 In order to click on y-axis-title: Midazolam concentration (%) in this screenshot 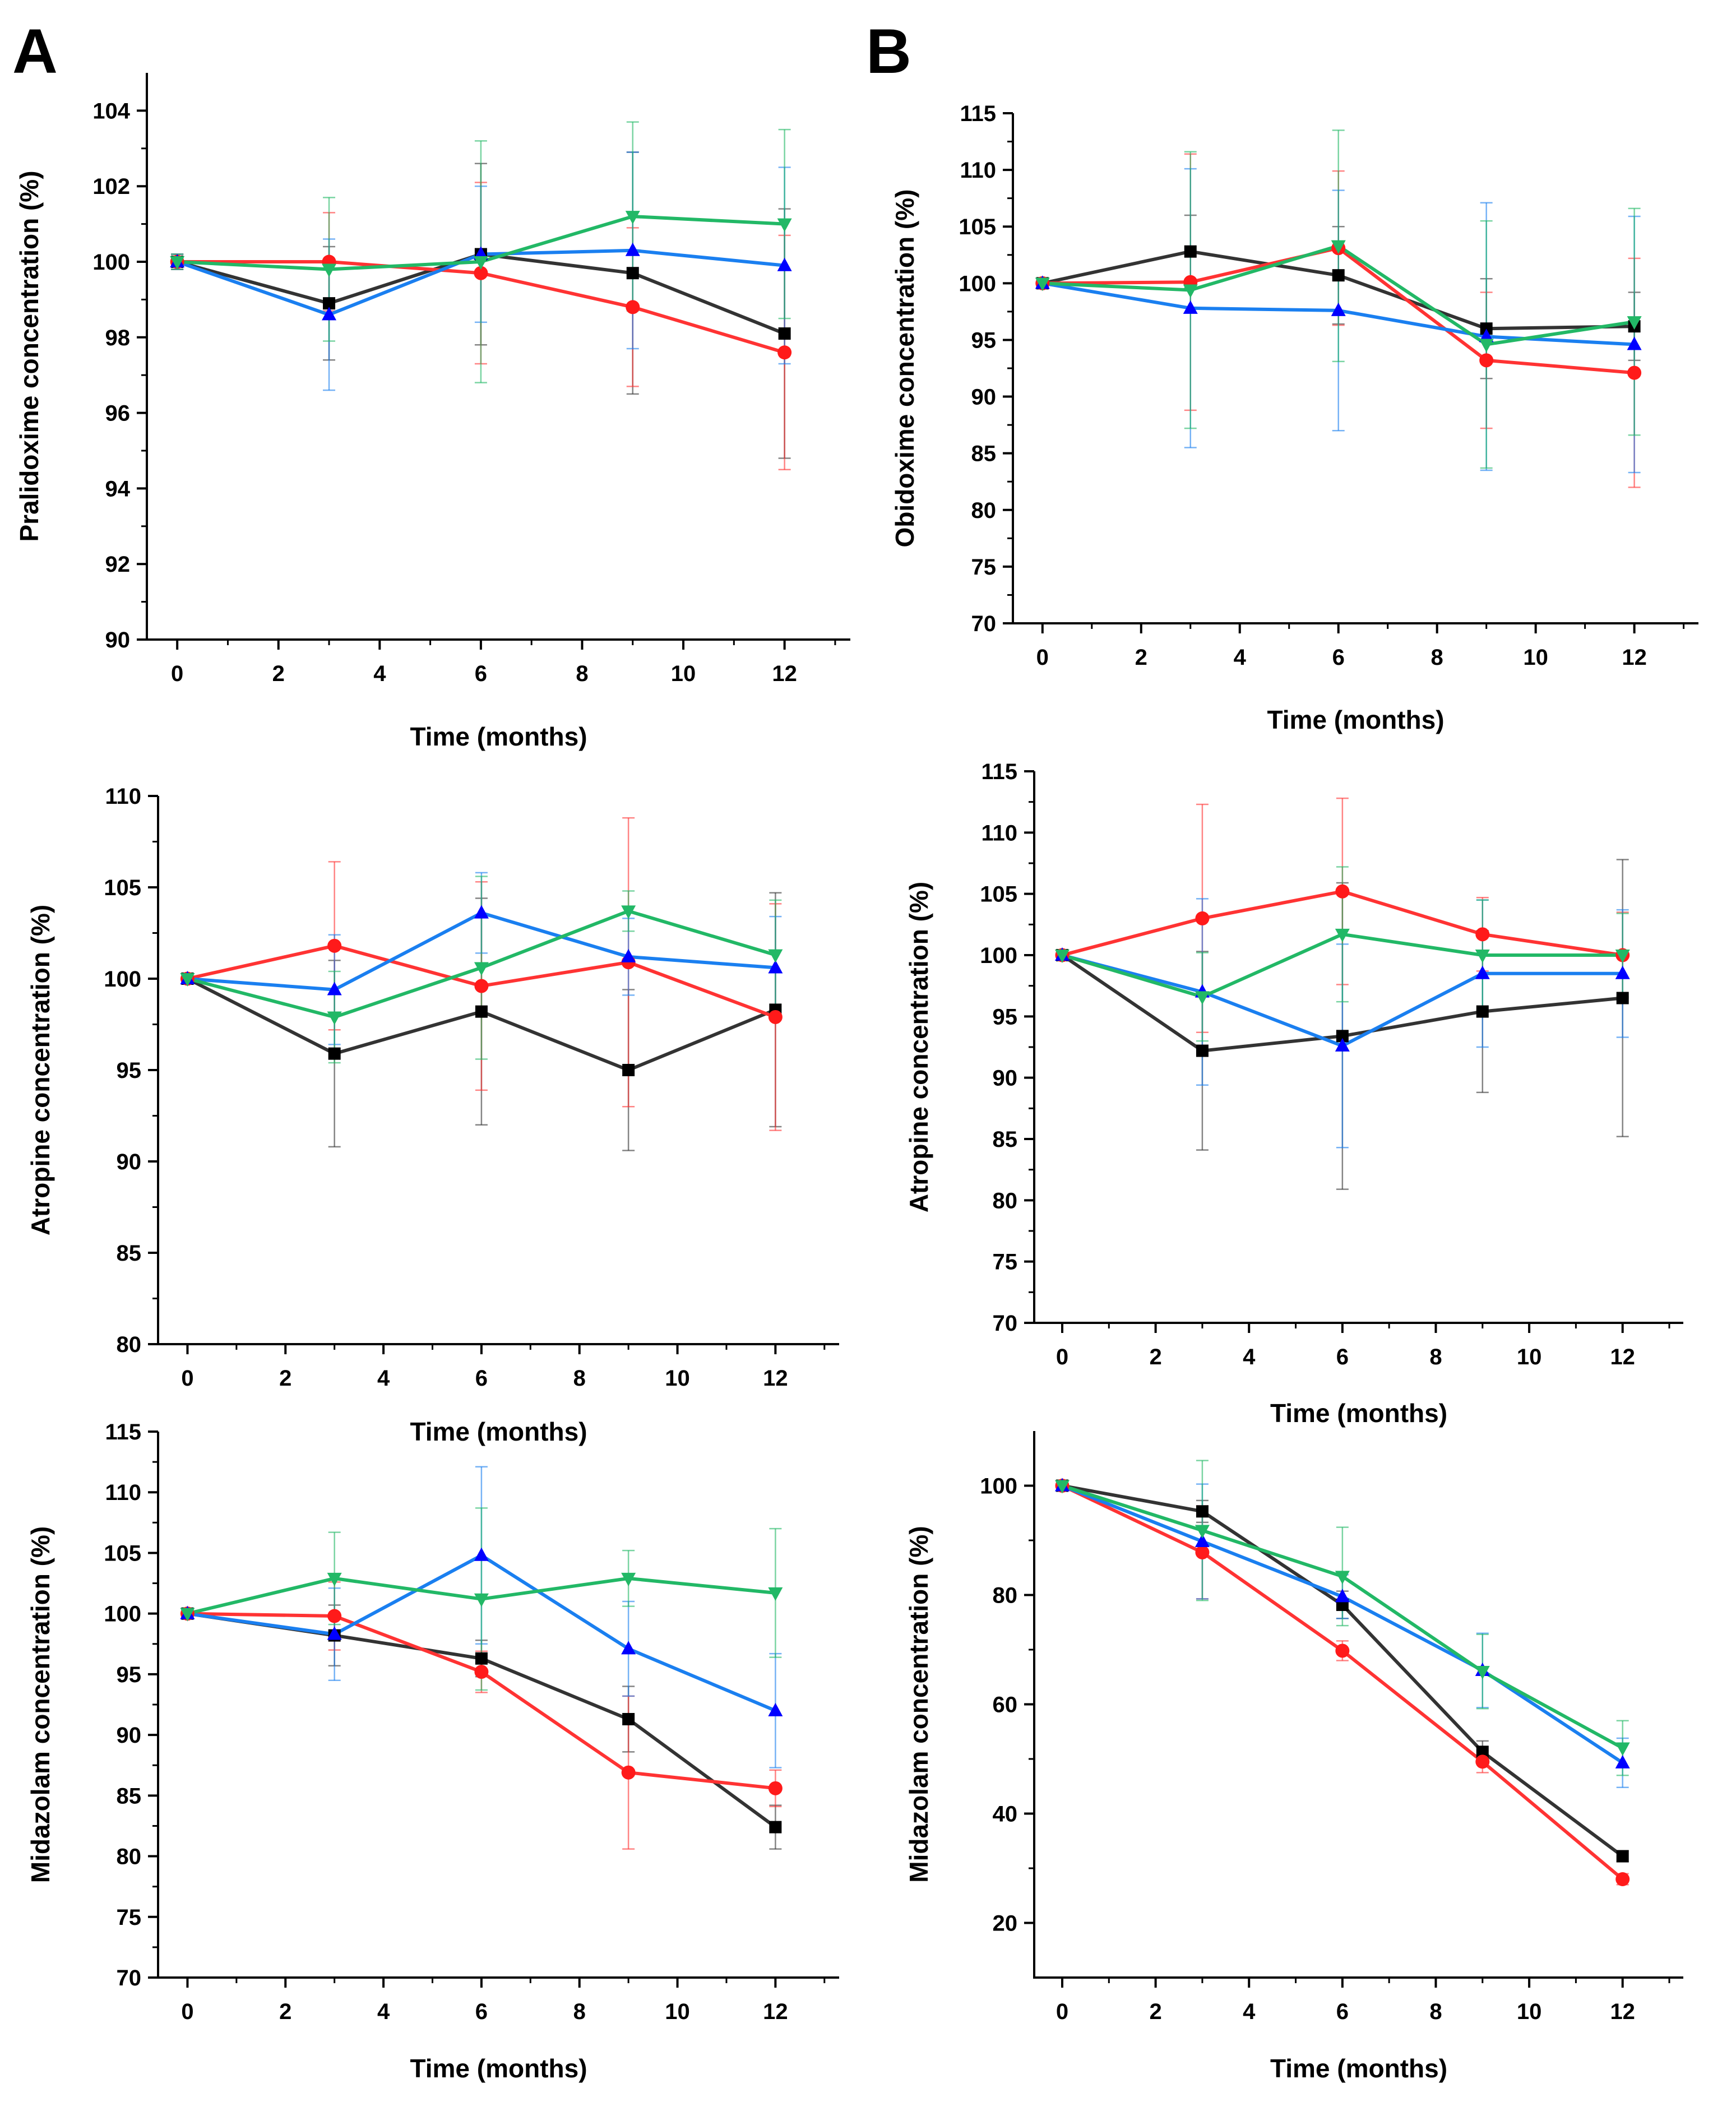, I will do `click(40, 1704)`.